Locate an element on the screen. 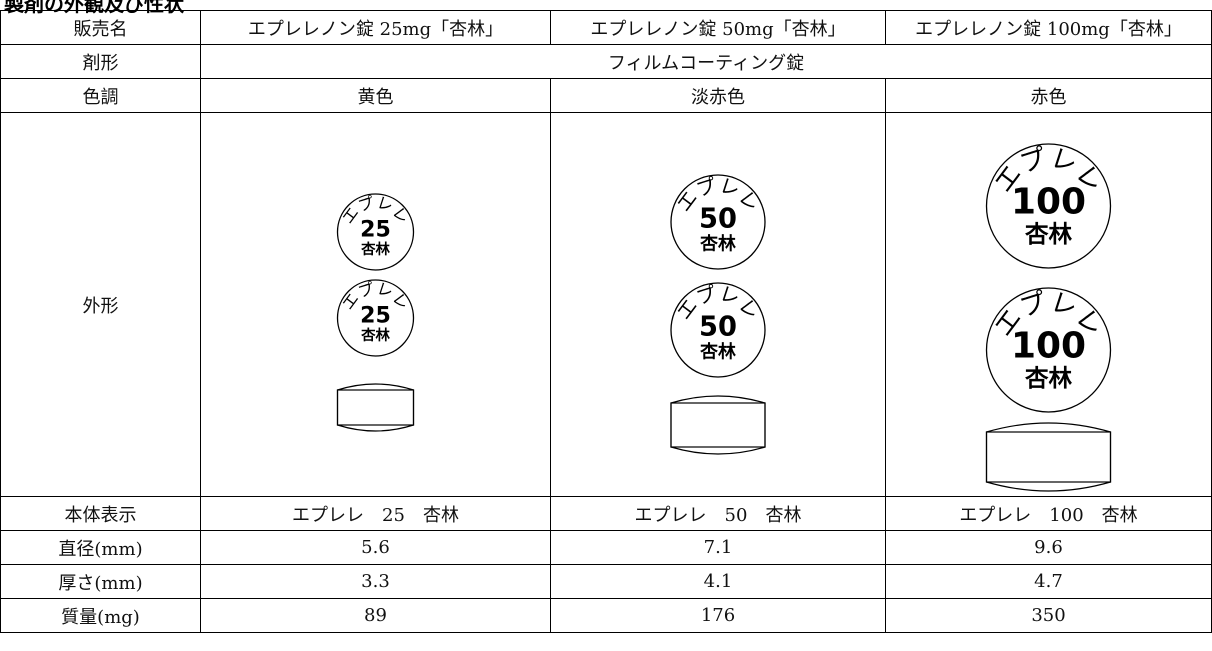 The image size is (1212, 651). cell: 350 is located at coordinates (1048, 615).